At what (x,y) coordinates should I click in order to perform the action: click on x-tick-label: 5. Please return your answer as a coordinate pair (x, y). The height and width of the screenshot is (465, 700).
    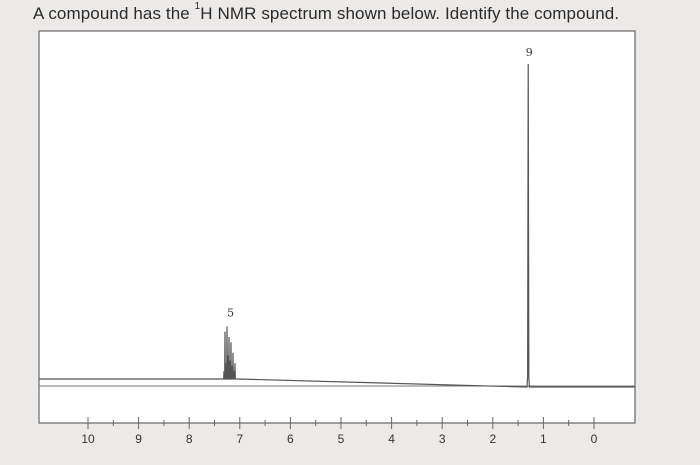
    Looking at the image, I should click on (341, 439).